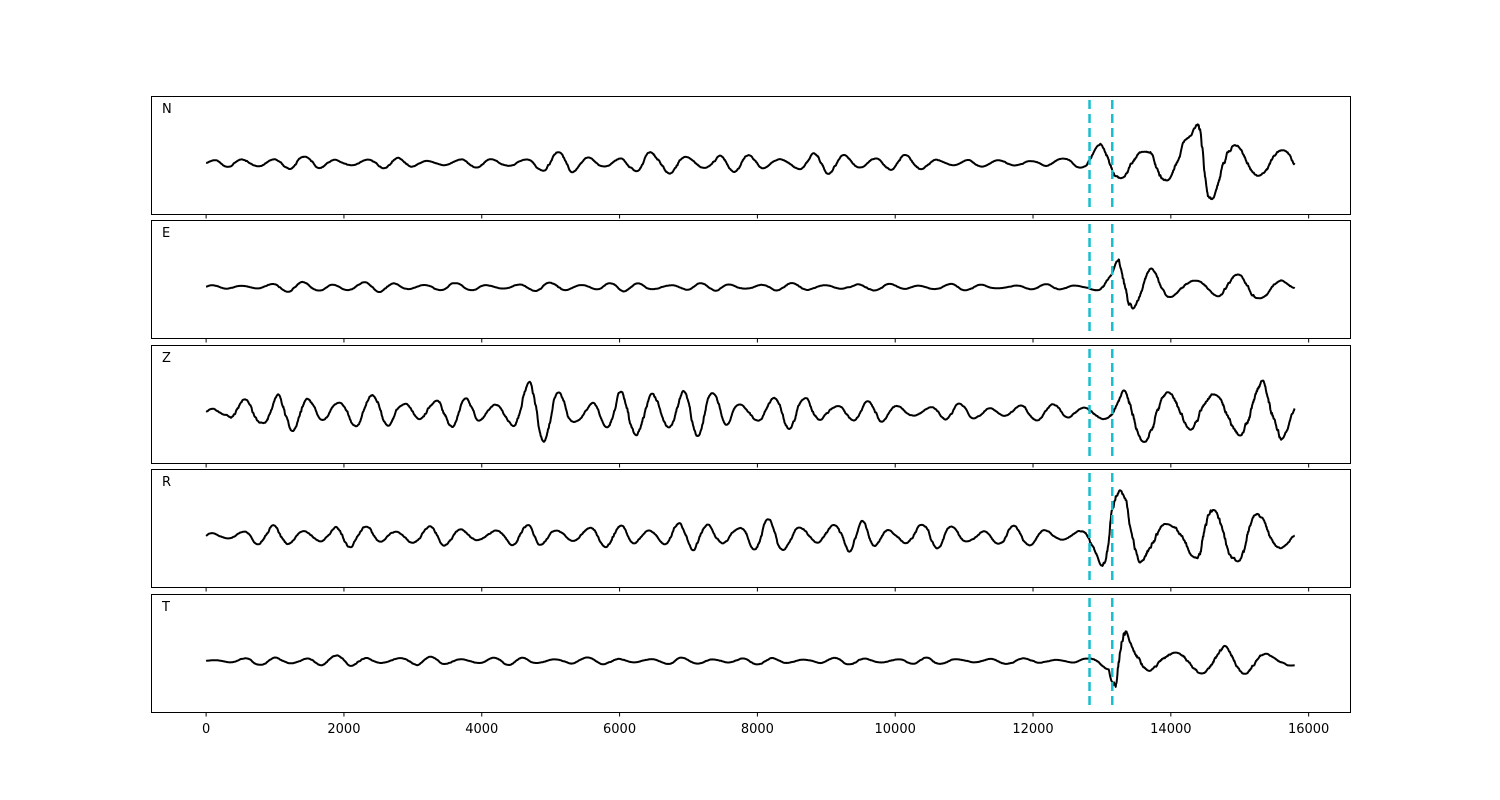 The height and width of the screenshot is (800, 1500). I want to click on panel-label: R, so click(166, 482).